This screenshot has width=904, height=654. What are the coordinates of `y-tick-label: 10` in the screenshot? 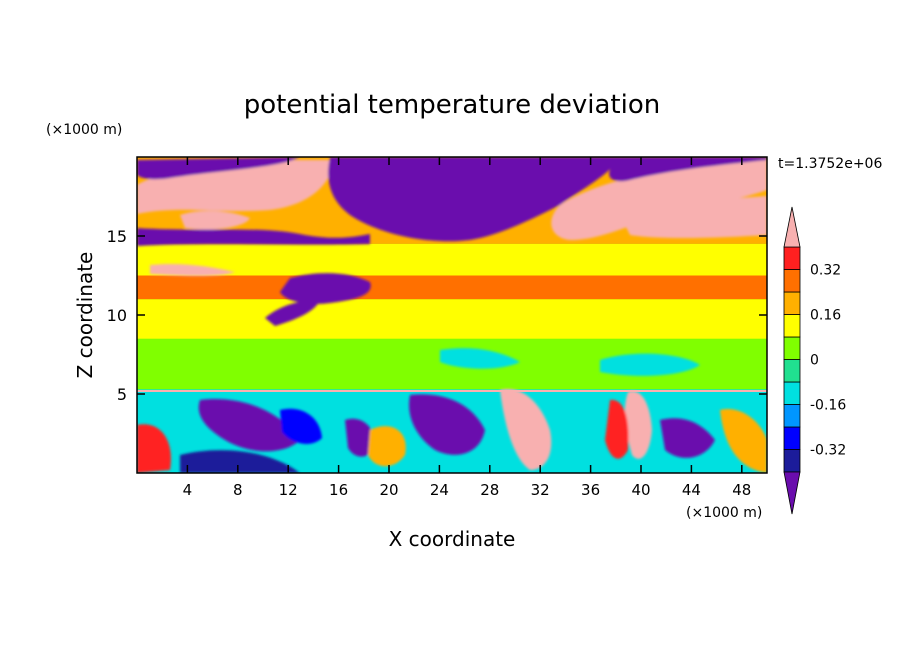 It's located at (117, 315).